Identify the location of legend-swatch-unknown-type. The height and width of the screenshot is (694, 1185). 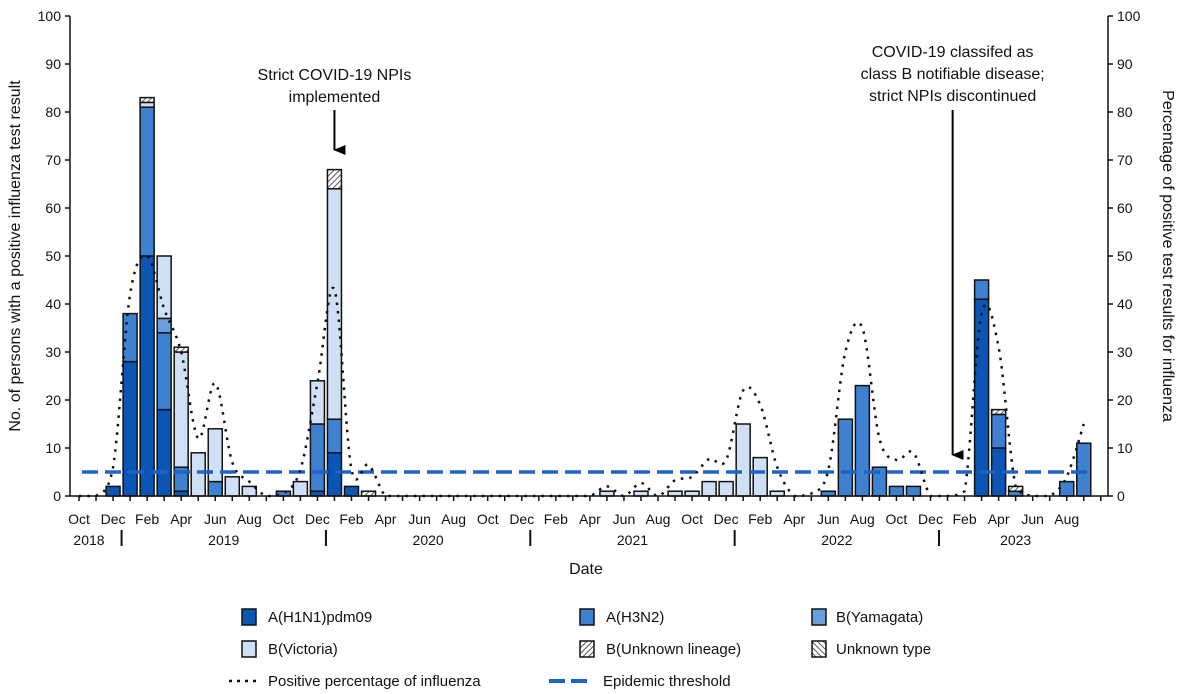
(819, 649).